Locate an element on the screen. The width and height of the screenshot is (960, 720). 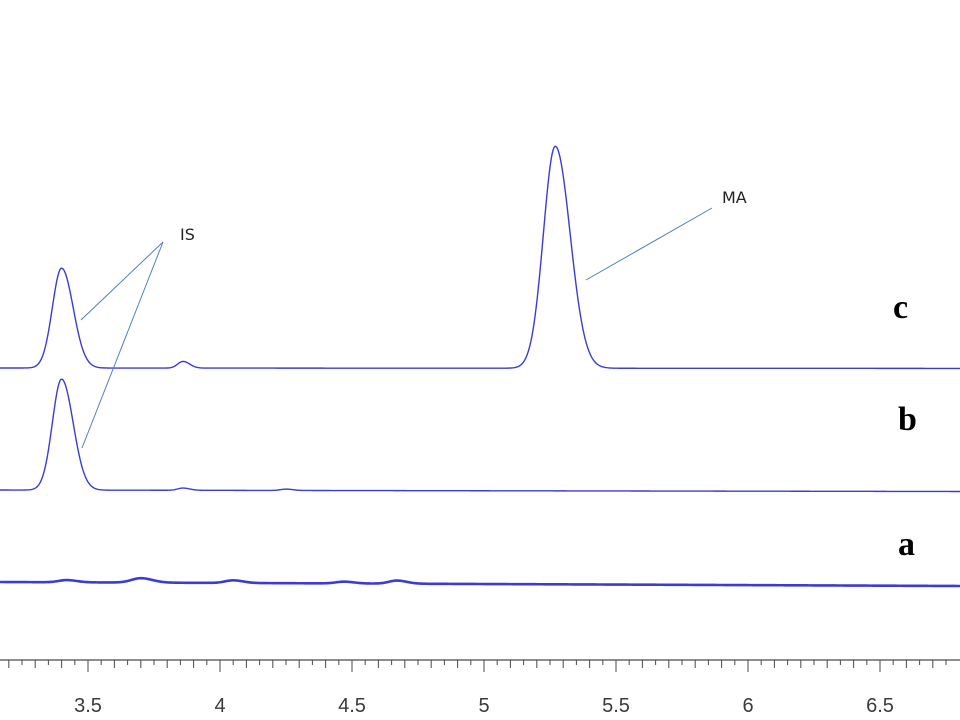
x-tick-label: 5.5 is located at coordinates (616, 706).